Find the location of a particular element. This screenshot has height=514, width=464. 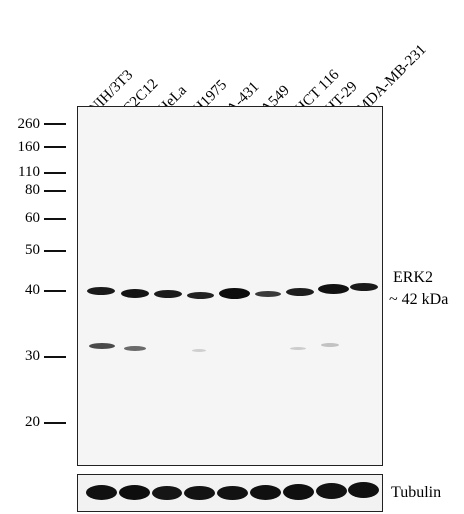

minor-band-nih3t3 is located at coordinates (102, 346).